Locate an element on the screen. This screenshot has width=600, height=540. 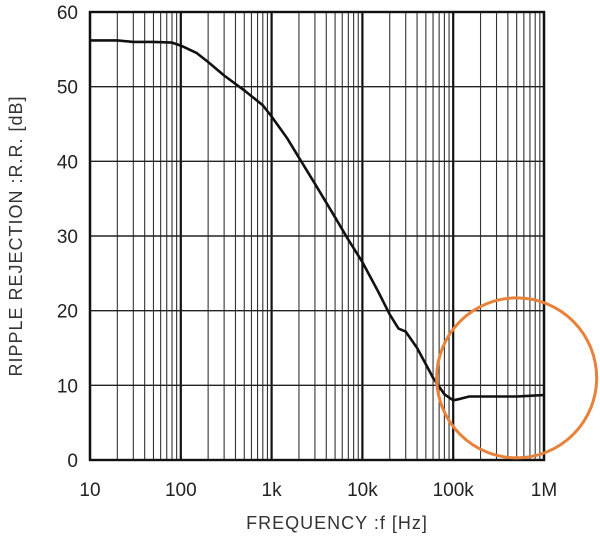
y-tick-label: 50 is located at coordinates (67, 88).